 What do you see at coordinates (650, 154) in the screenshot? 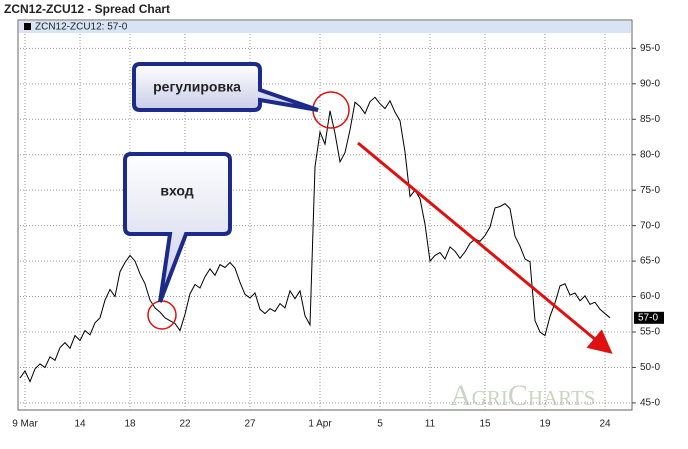
I see `y-tick-label: 80-0` at bounding box center [650, 154].